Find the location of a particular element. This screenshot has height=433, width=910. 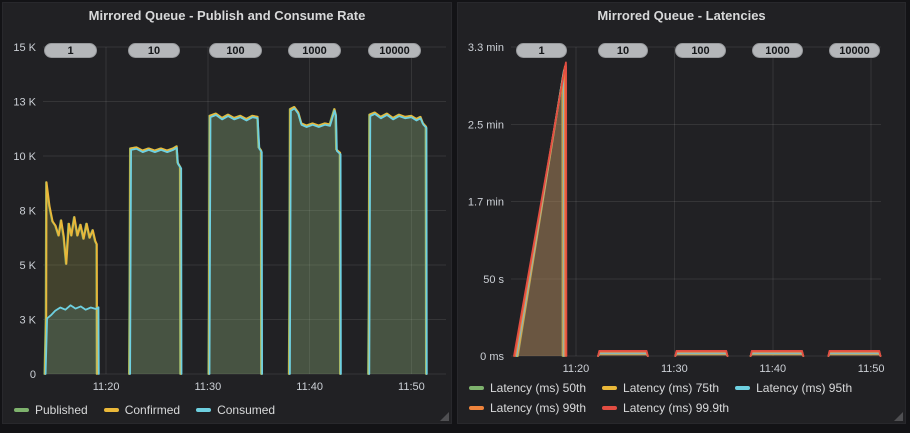

legend-item-Latency (ms) 75th: Latency (ms) 75th is located at coordinates (660, 388).